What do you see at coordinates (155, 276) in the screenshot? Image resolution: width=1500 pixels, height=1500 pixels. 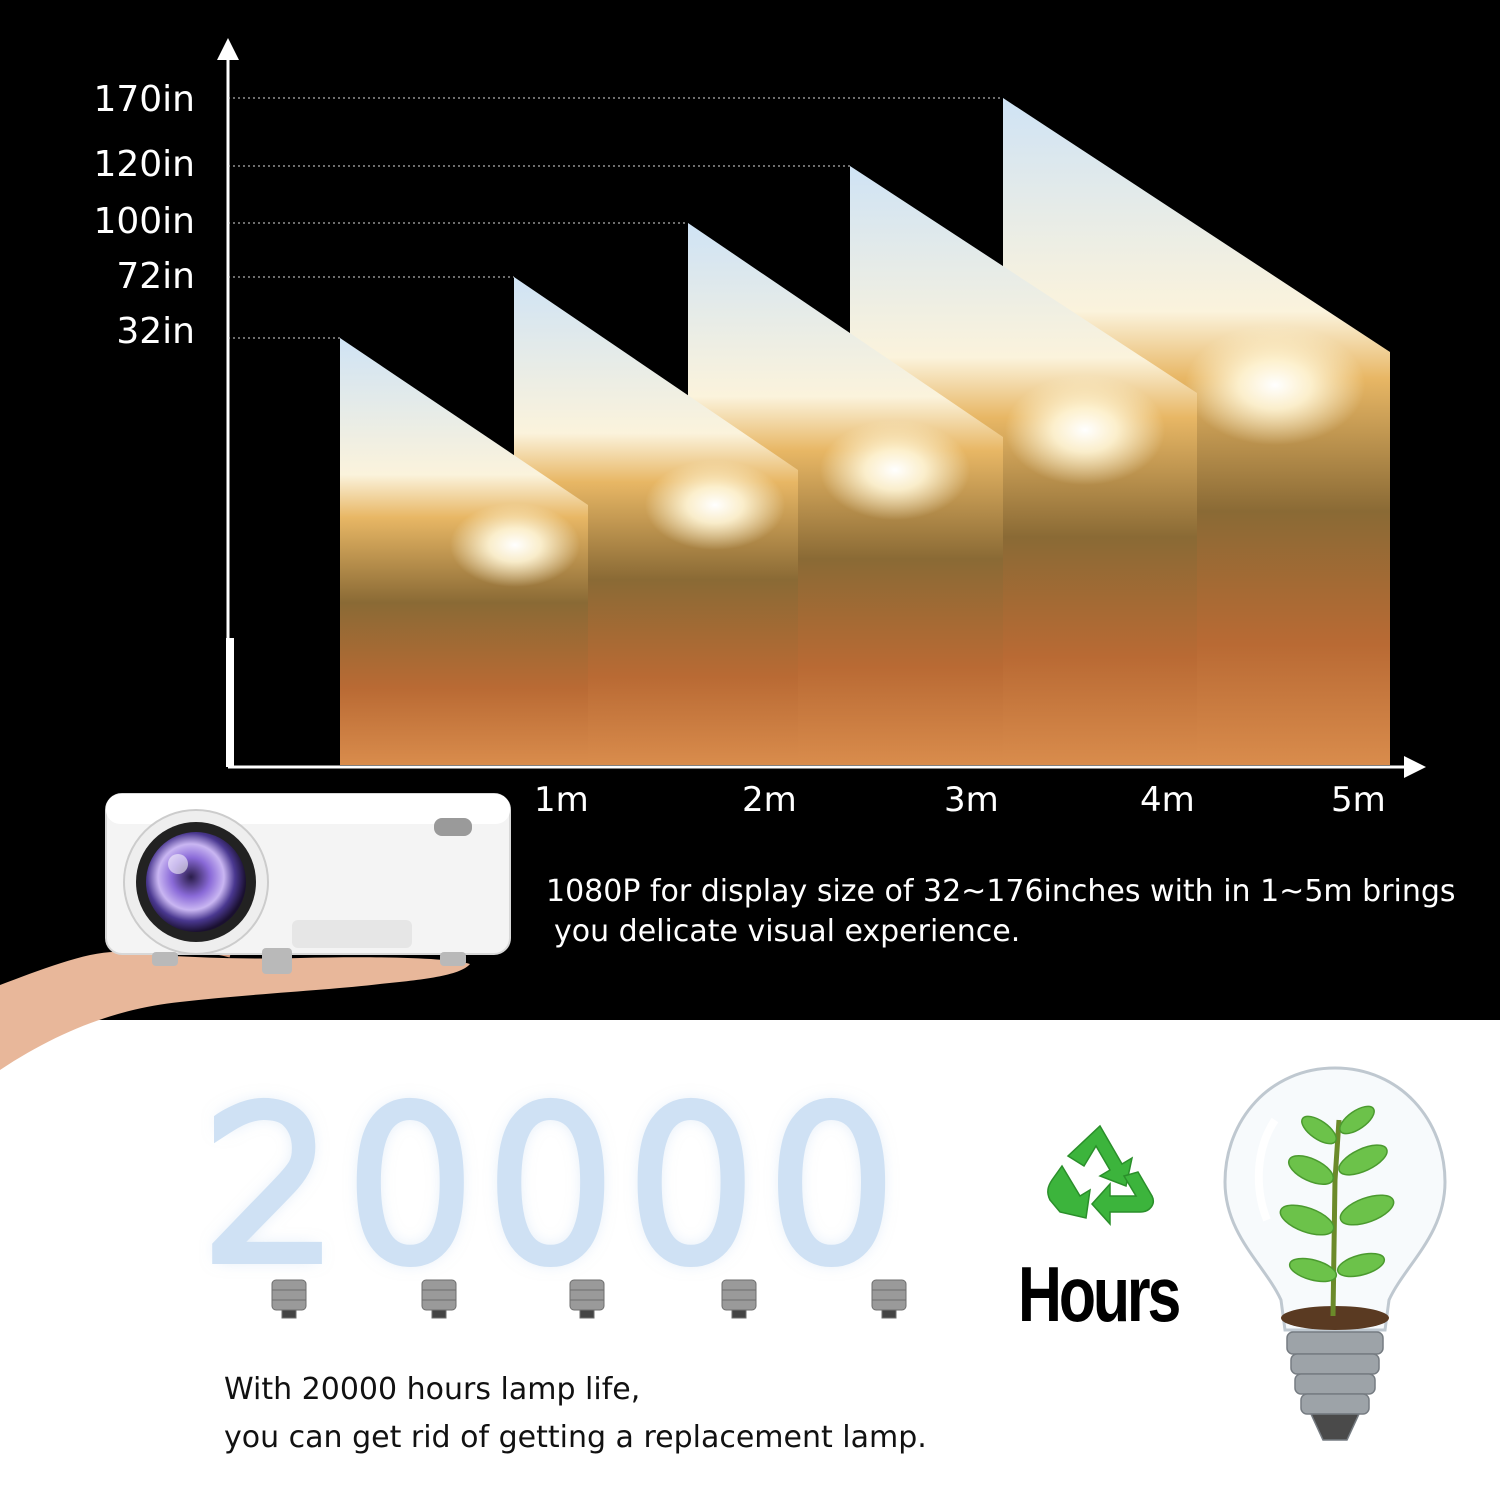 I see `size-label-72in: 72in` at bounding box center [155, 276].